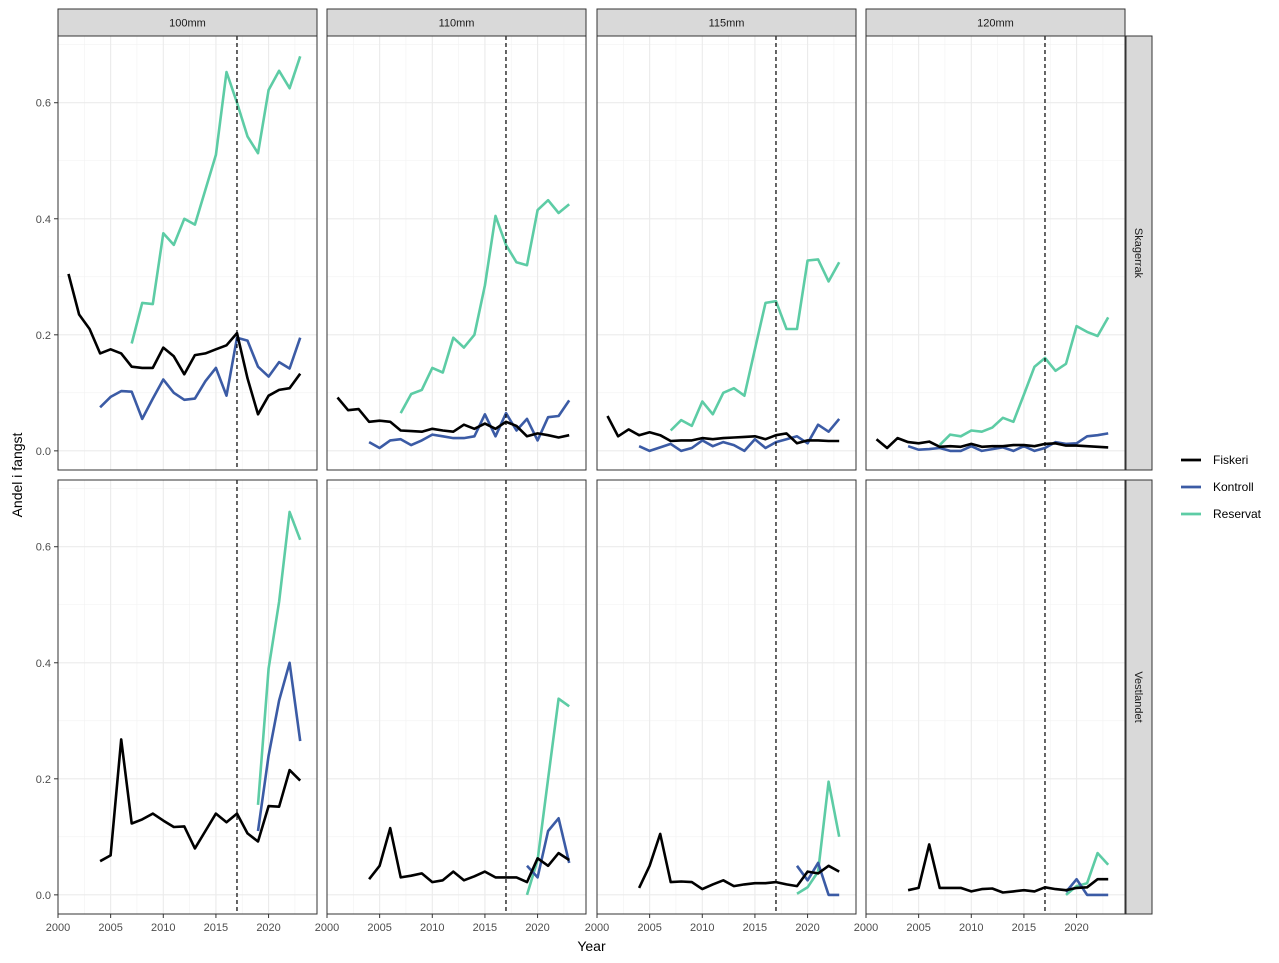 This screenshot has height=963, width=1279. I want to click on legend-label-reservat: Reservat, so click(1237, 514).